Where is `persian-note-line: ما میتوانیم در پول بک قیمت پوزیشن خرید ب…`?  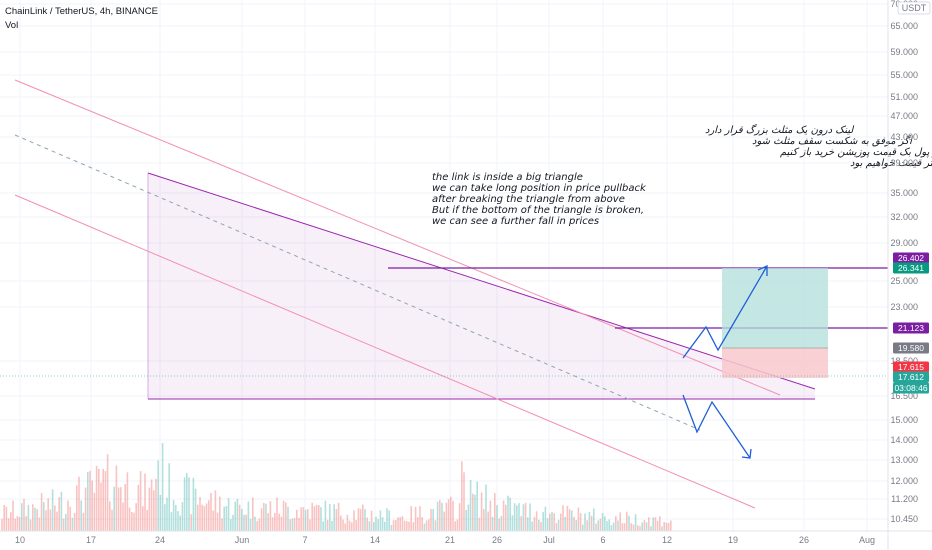 persian-note-line: ما میتوانیم در پول بک قیمت پوزیشن خرید ب… is located at coordinates (856, 152).